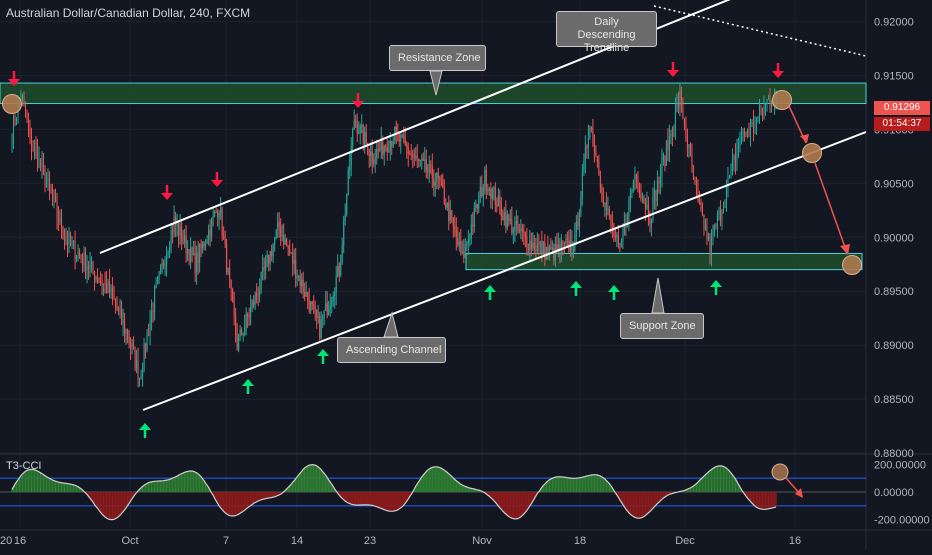 The width and height of the screenshot is (932, 555). What do you see at coordinates (685, 541) in the screenshot?
I see `time-tick-label: Dec` at bounding box center [685, 541].